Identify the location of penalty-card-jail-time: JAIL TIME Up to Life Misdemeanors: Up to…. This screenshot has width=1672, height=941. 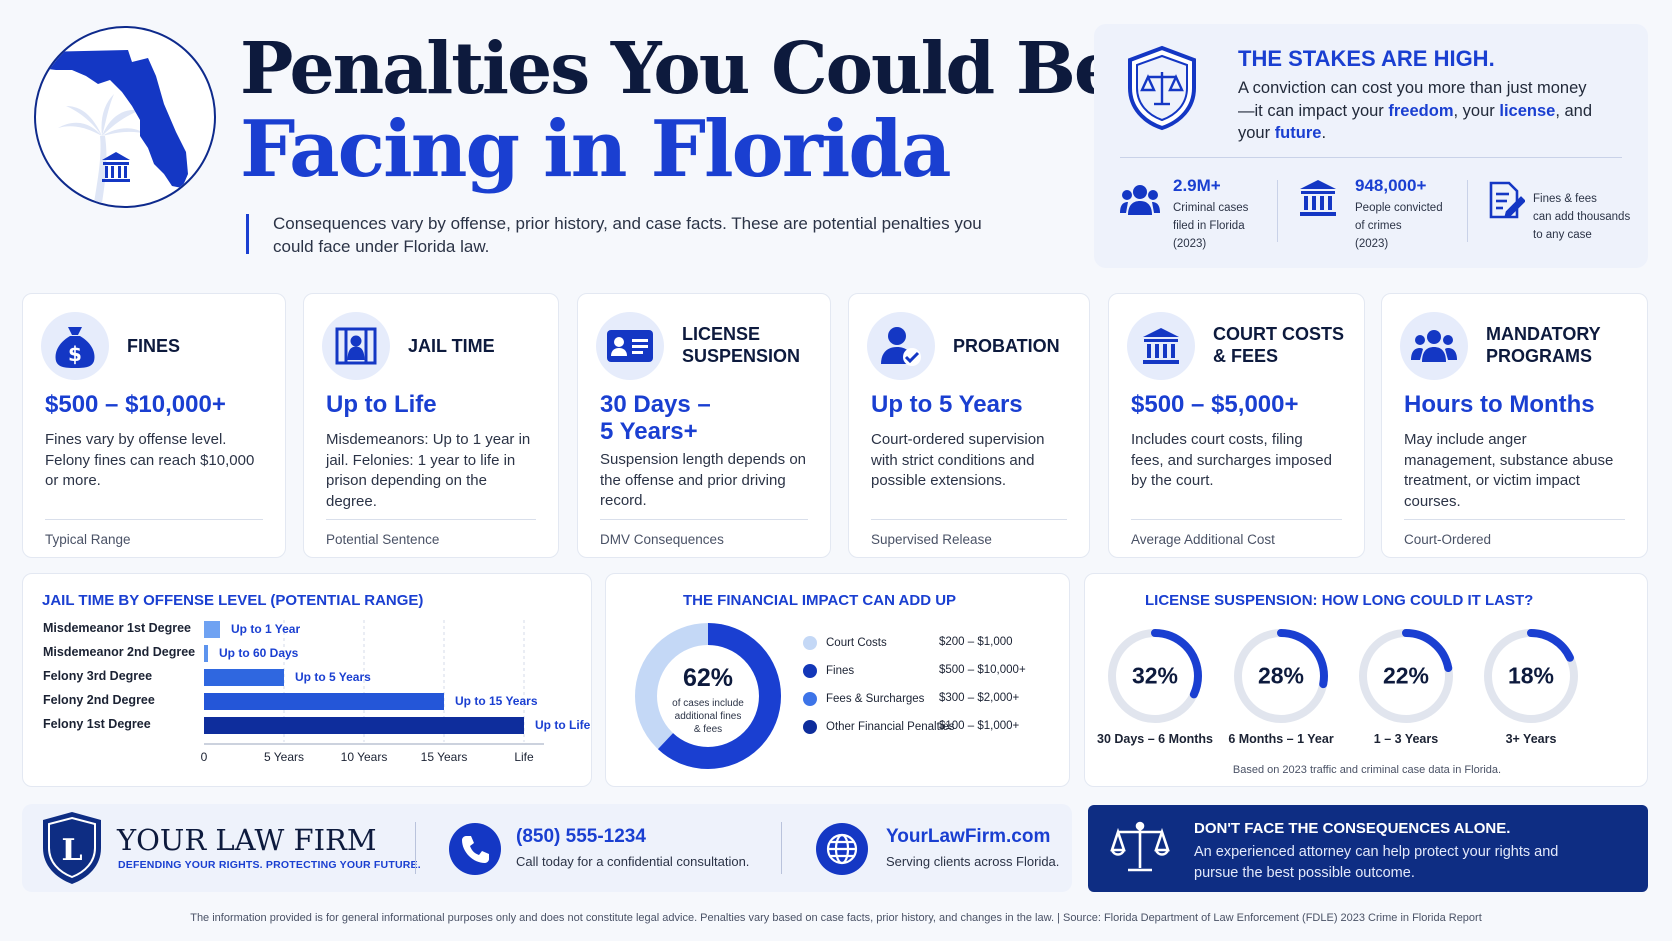
(431, 425).